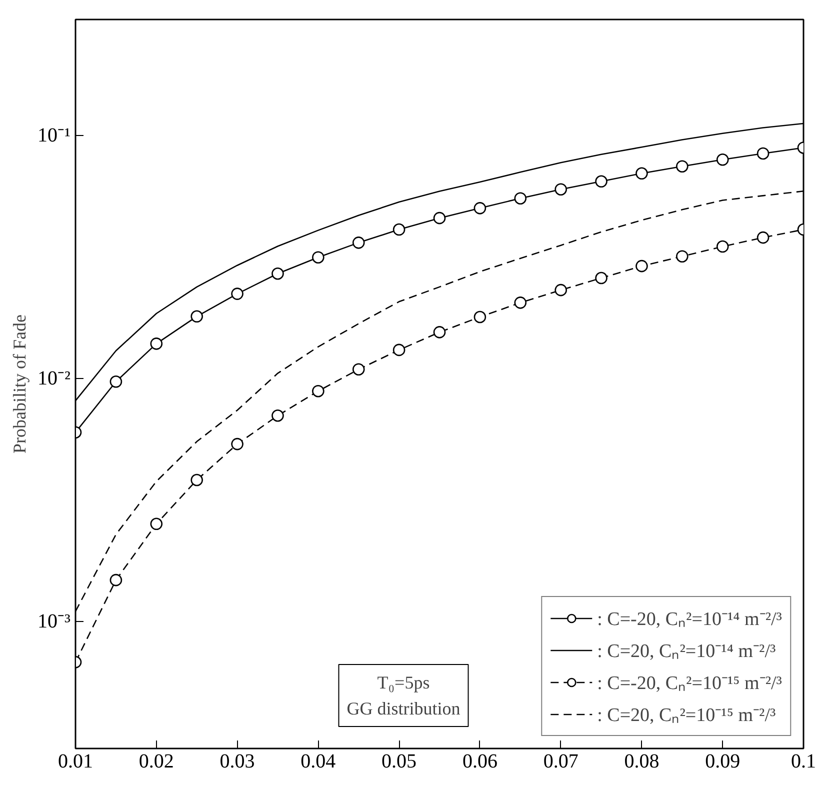 This screenshot has width=828, height=788. What do you see at coordinates (686, 715) in the screenshot?
I see `legend-label: : C=20, Cₙ²=10⁻¹⁵ m⁻²/³` at bounding box center [686, 715].